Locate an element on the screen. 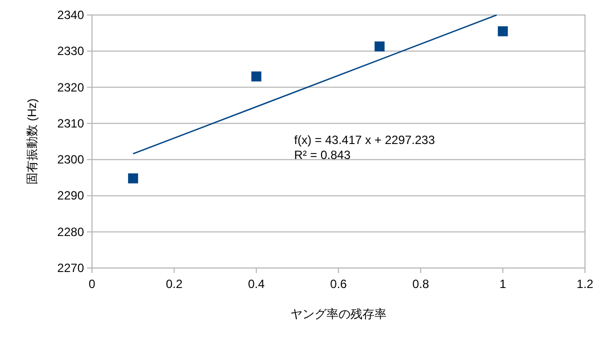 This screenshot has width=605, height=340. y-tick-label: 2280 is located at coordinates (70, 231).